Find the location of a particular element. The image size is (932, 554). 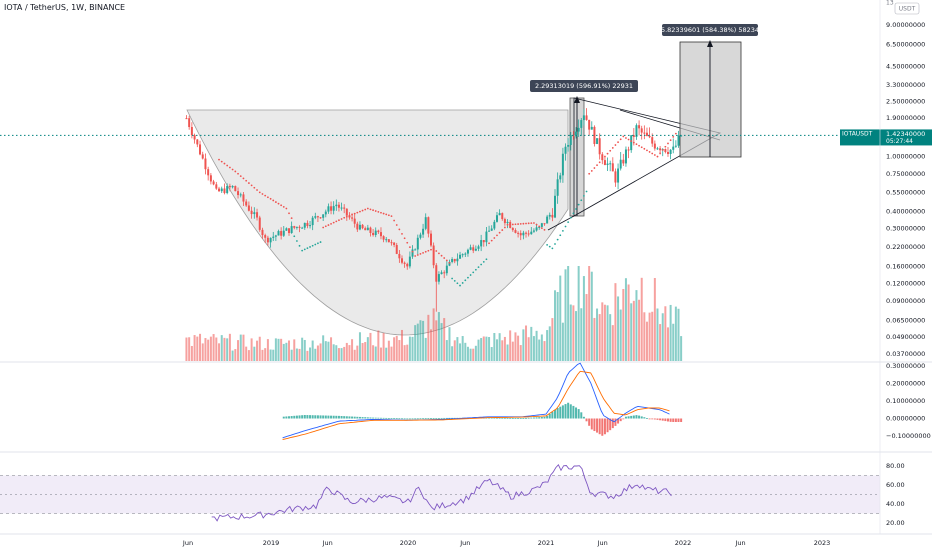

price-axis-tick: 0.40000000 is located at coordinates (905, 211).